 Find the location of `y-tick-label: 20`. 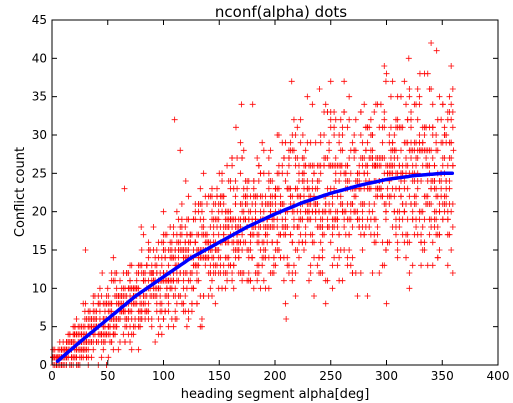

y-tick-label: 20 is located at coordinates (39, 212).